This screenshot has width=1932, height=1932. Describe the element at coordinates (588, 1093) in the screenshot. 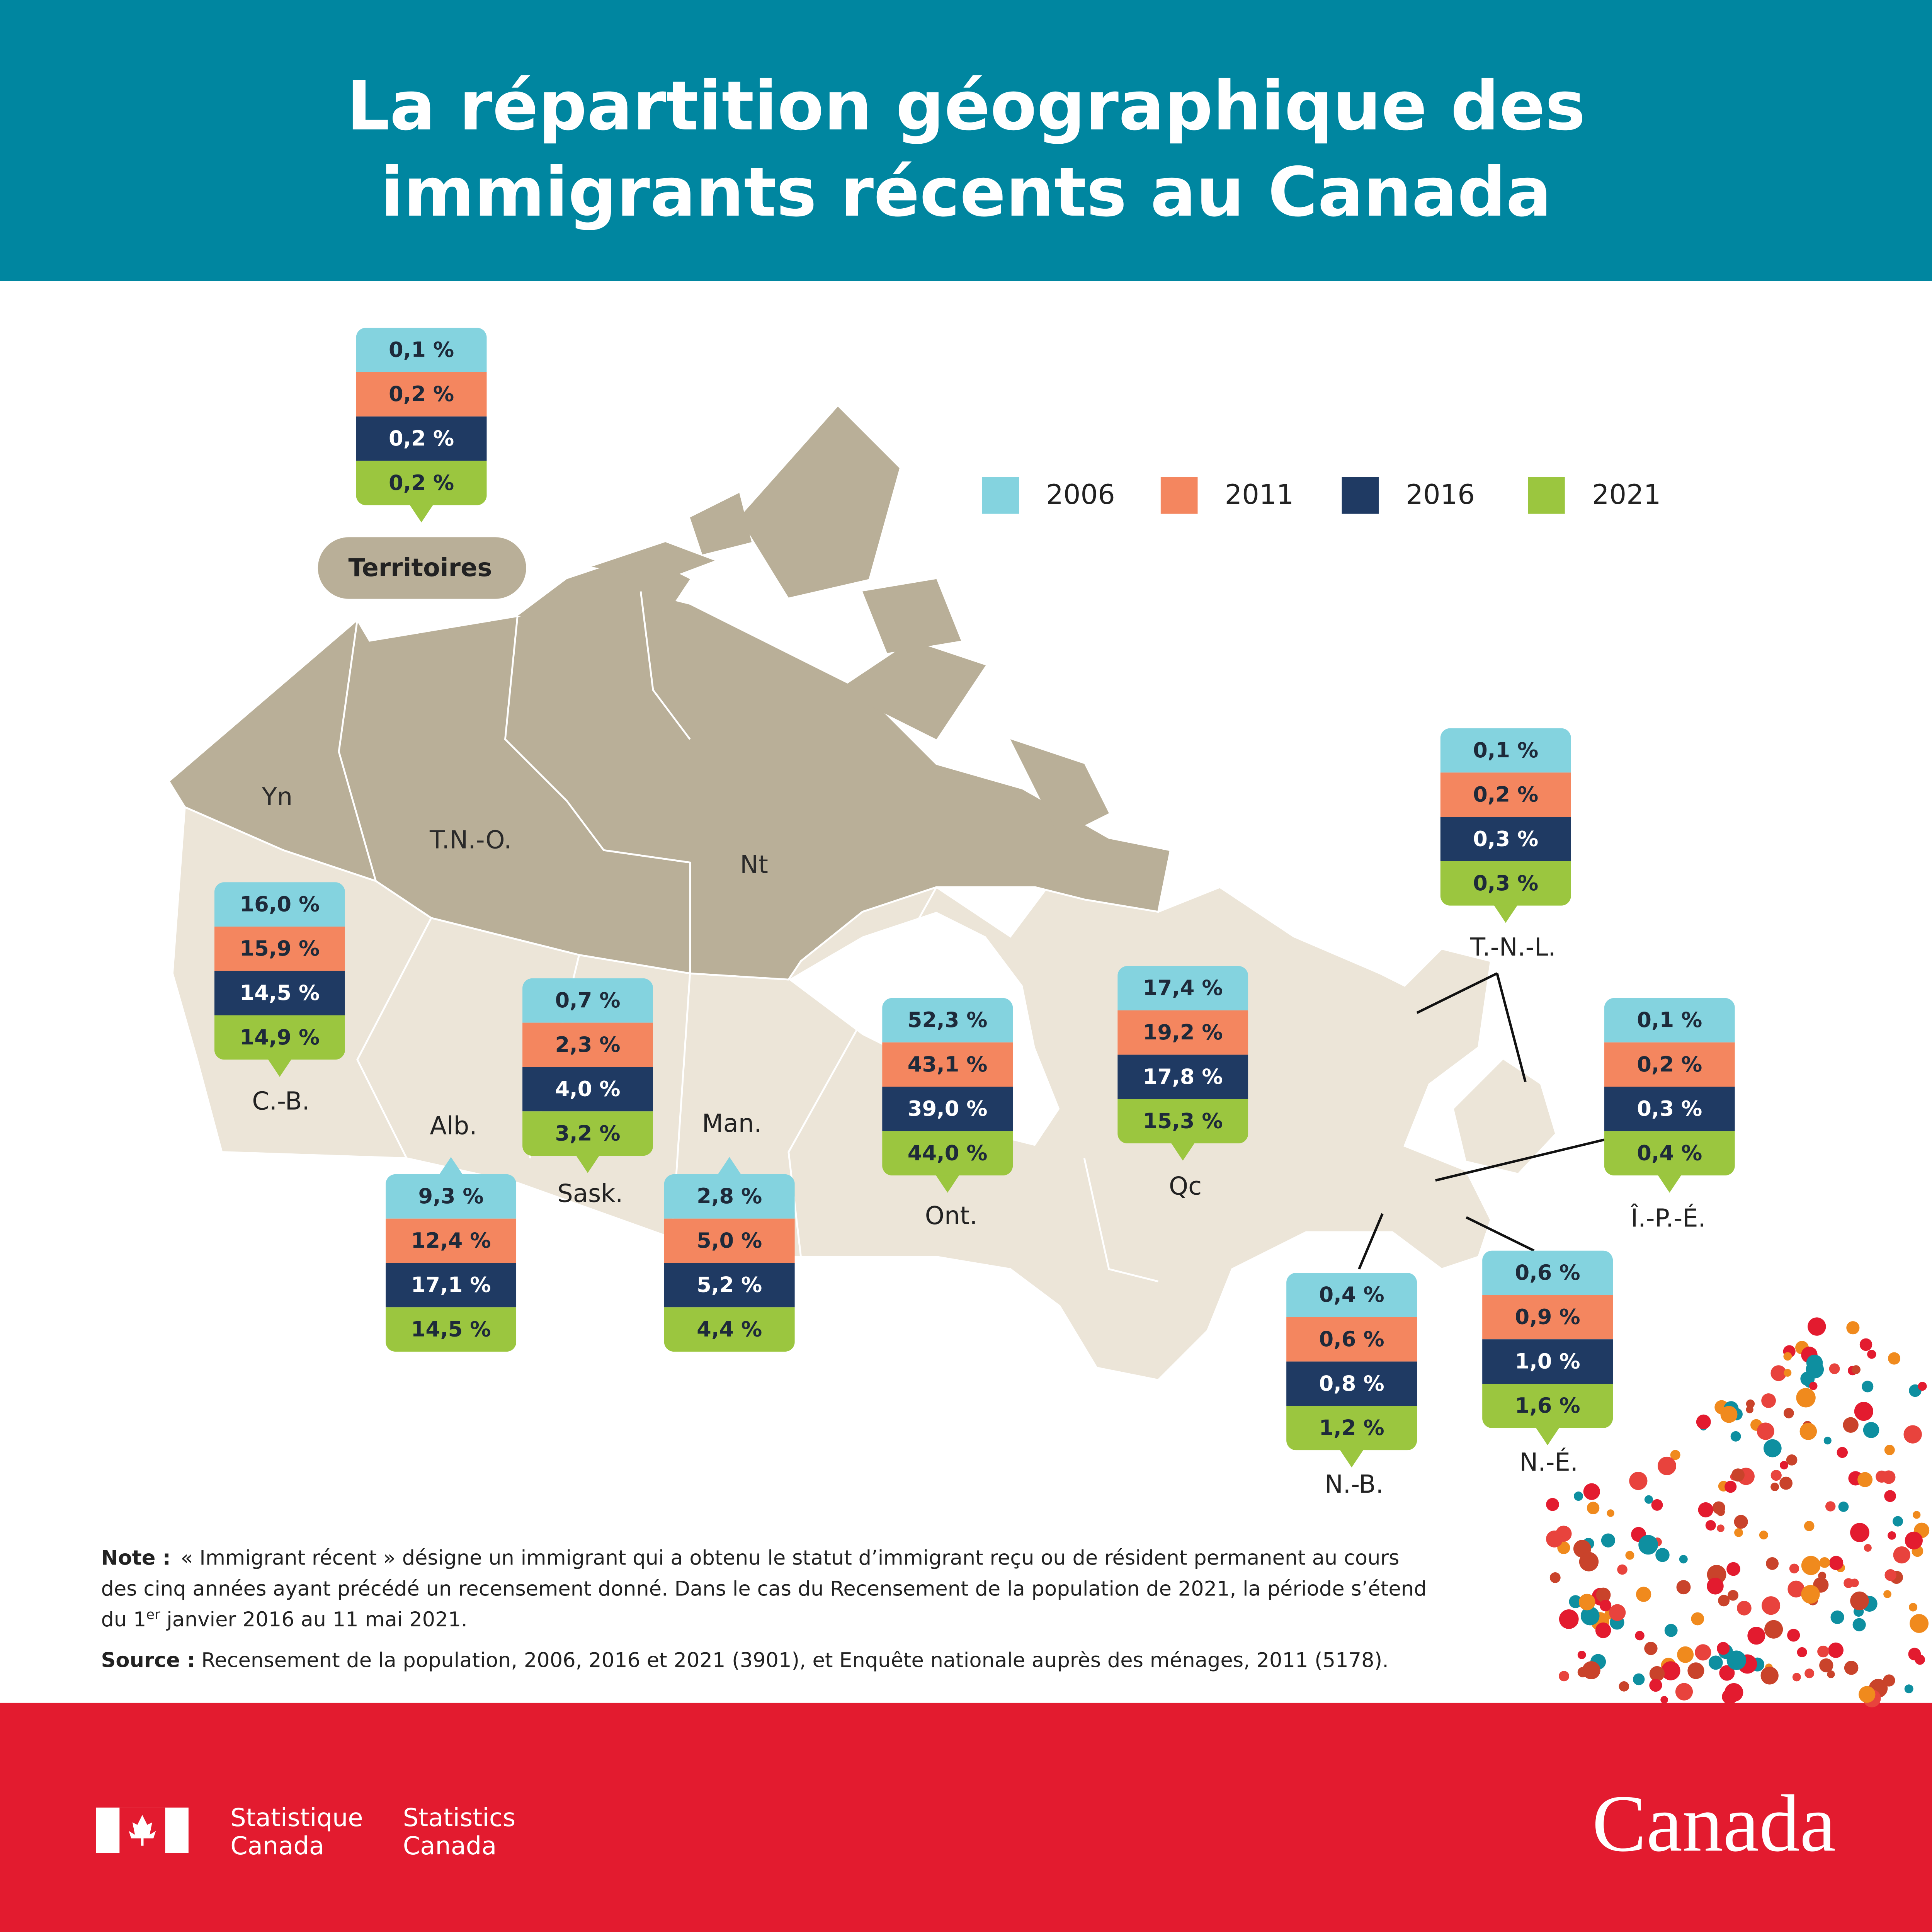

I see `region-box: 0,7 % 2,3 % 4,0 % 3,2 % Sask.` at that location.